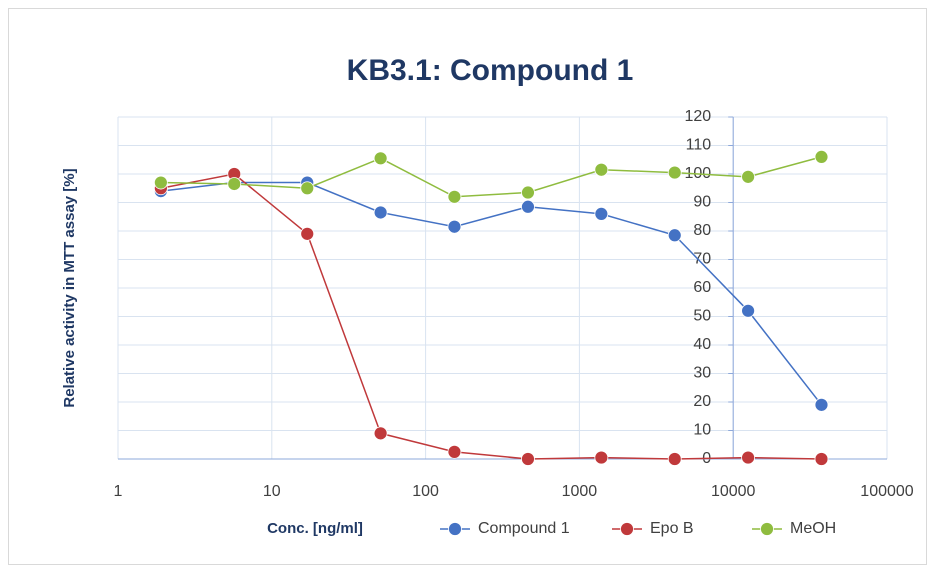 This screenshot has height=566, width=935. What do you see at coordinates (702, 230) in the screenshot?
I see `y-tick-label: 80` at bounding box center [702, 230].